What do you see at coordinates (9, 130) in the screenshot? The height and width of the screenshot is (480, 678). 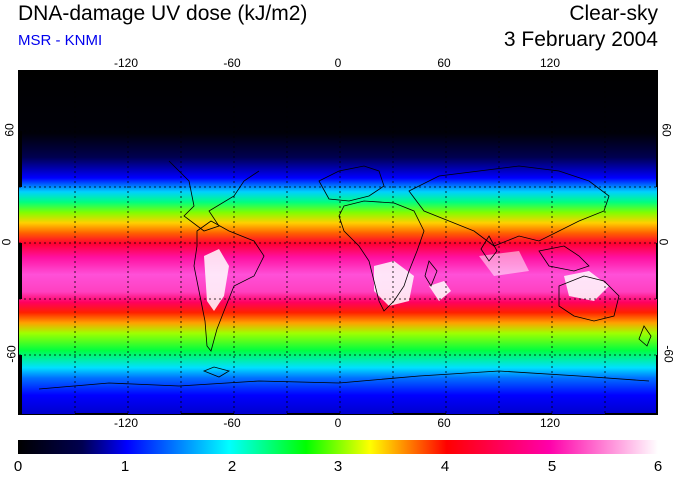 I see `lat-label-left: 60` at bounding box center [9, 130].